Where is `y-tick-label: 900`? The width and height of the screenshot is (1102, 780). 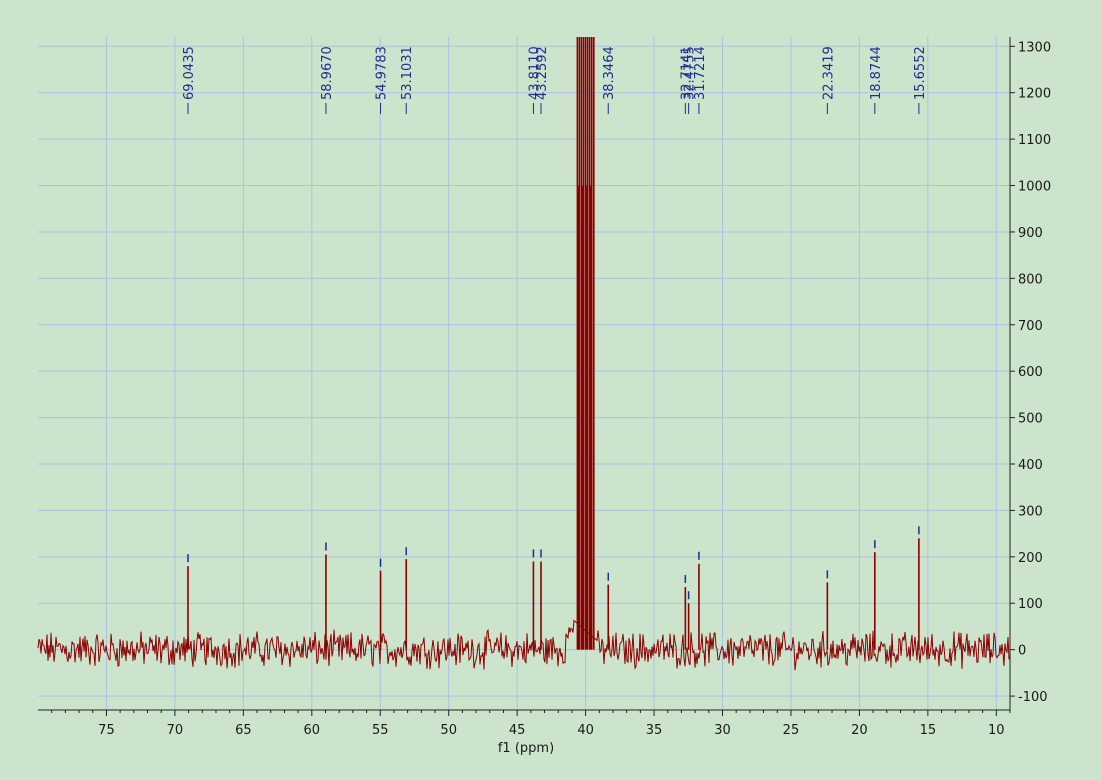 y-tick-label: 900 is located at coordinates (1030, 233).